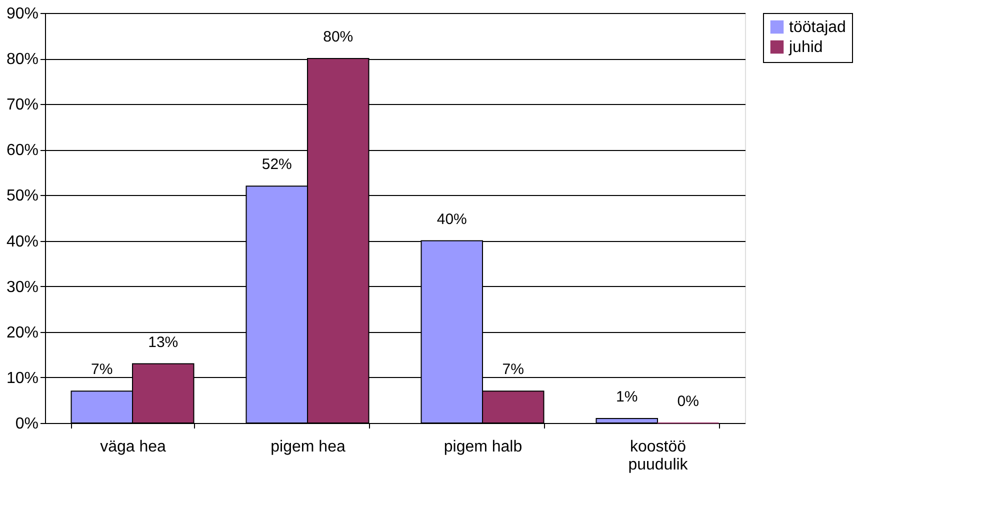 Image resolution: width=985 pixels, height=527 pixels. I want to click on data-label: 80%, so click(338, 37).